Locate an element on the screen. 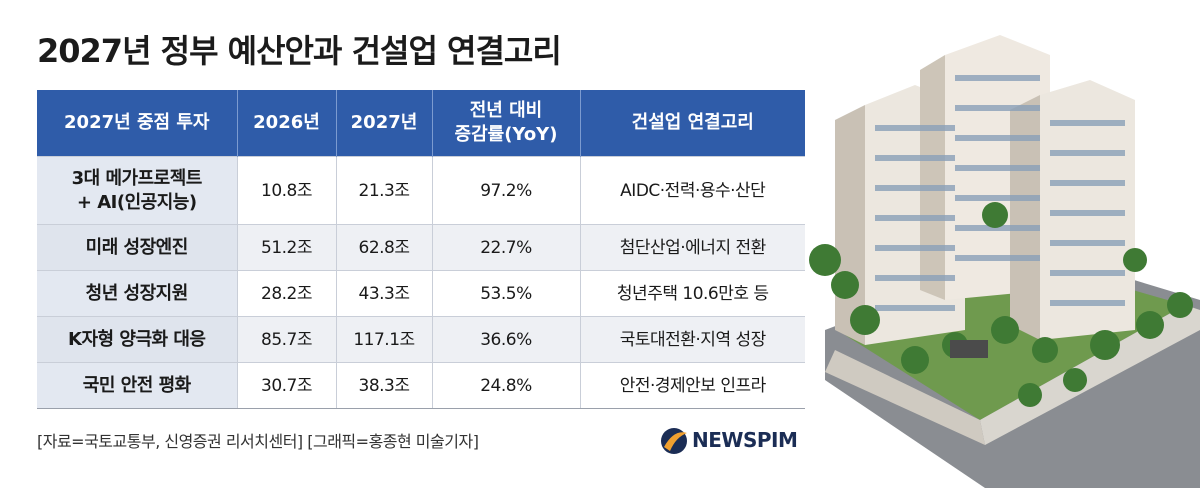 The width and height of the screenshot is (1200, 488). cell: 28.2조 is located at coordinates (286, 293).